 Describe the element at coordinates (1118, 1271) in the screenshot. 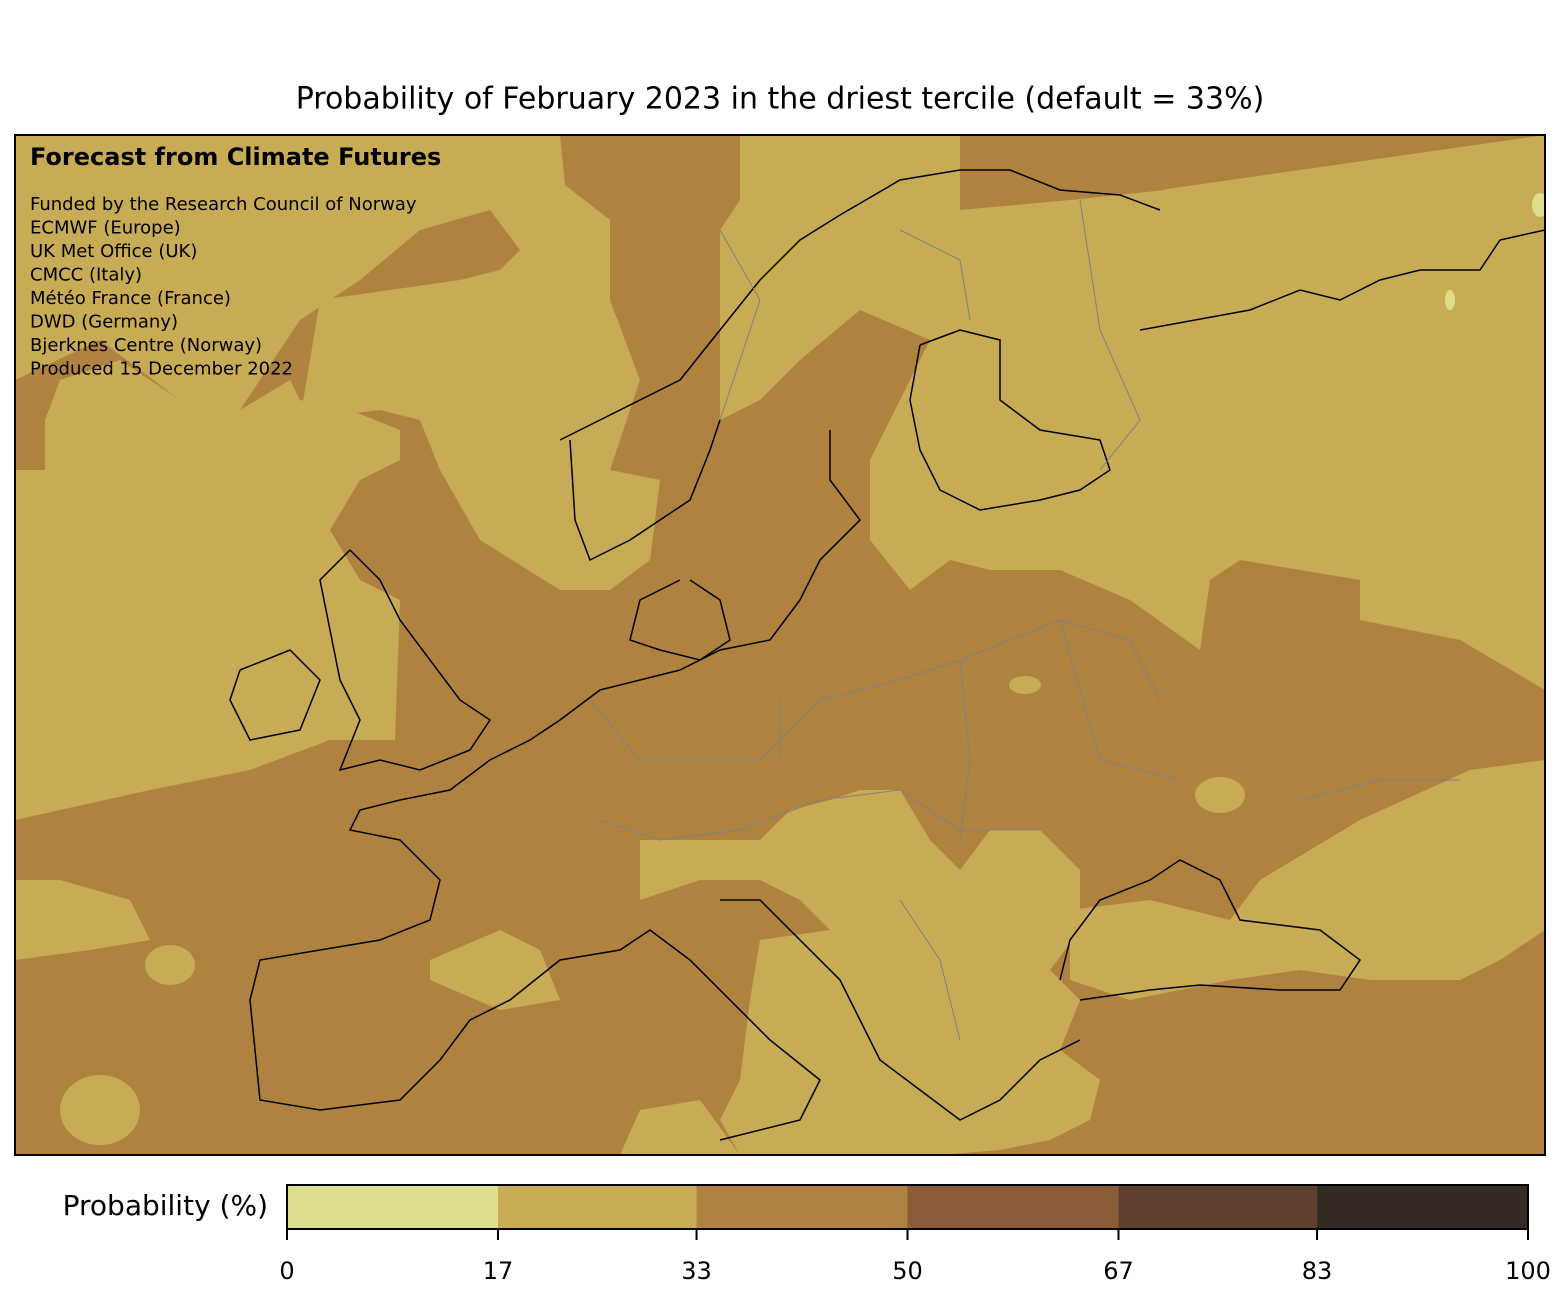

I see `tick-label: 67` at that location.